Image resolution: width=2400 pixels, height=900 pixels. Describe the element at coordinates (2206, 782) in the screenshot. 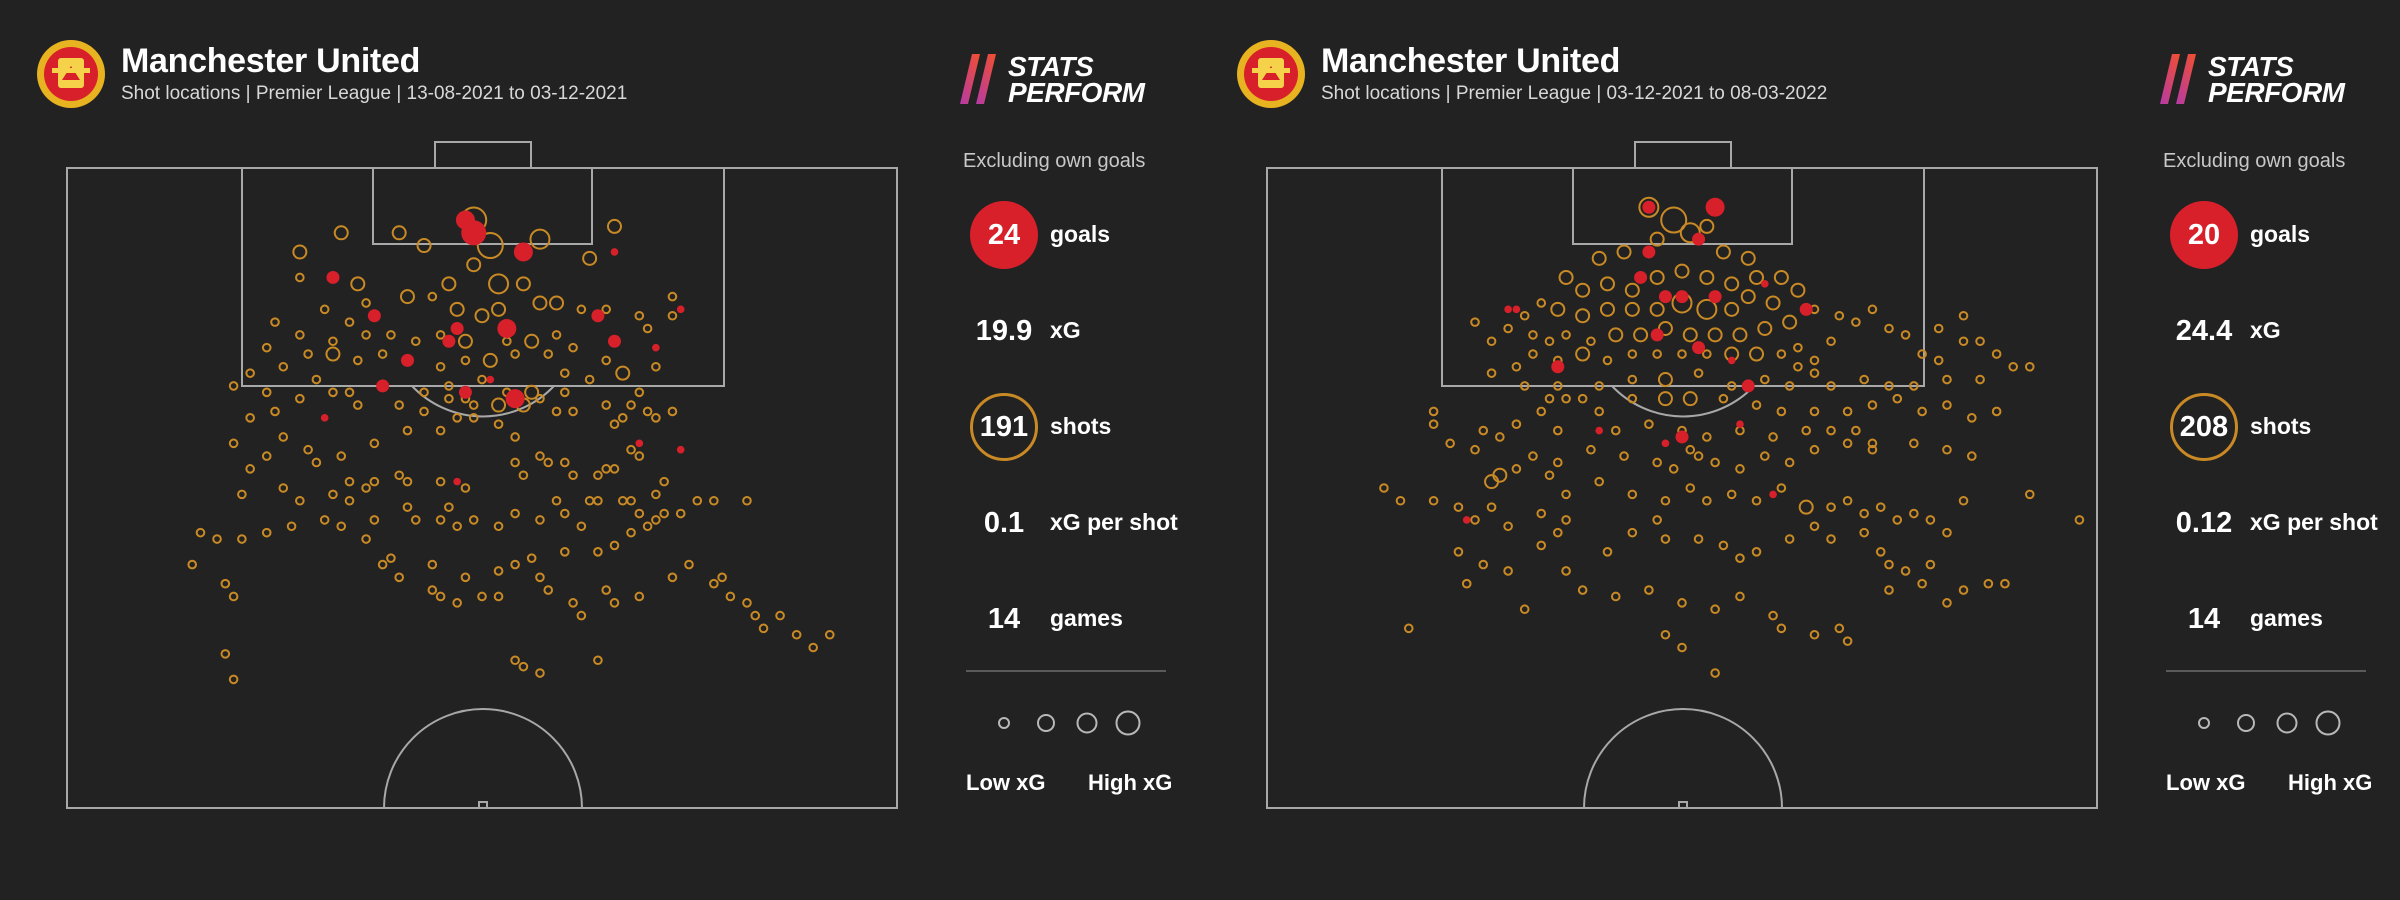

I see `legend-low-label: Low xG` at that location.